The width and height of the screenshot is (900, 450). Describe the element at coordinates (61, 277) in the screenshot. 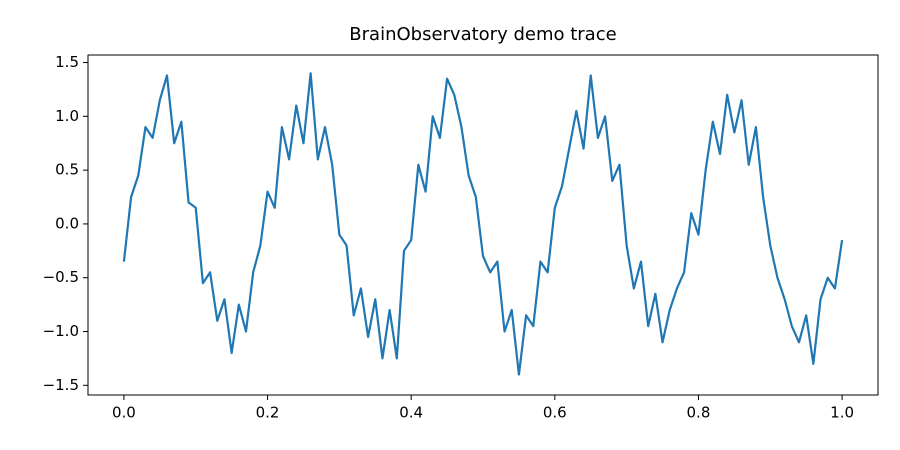

I see `y-tick-label: −0.5` at that location.